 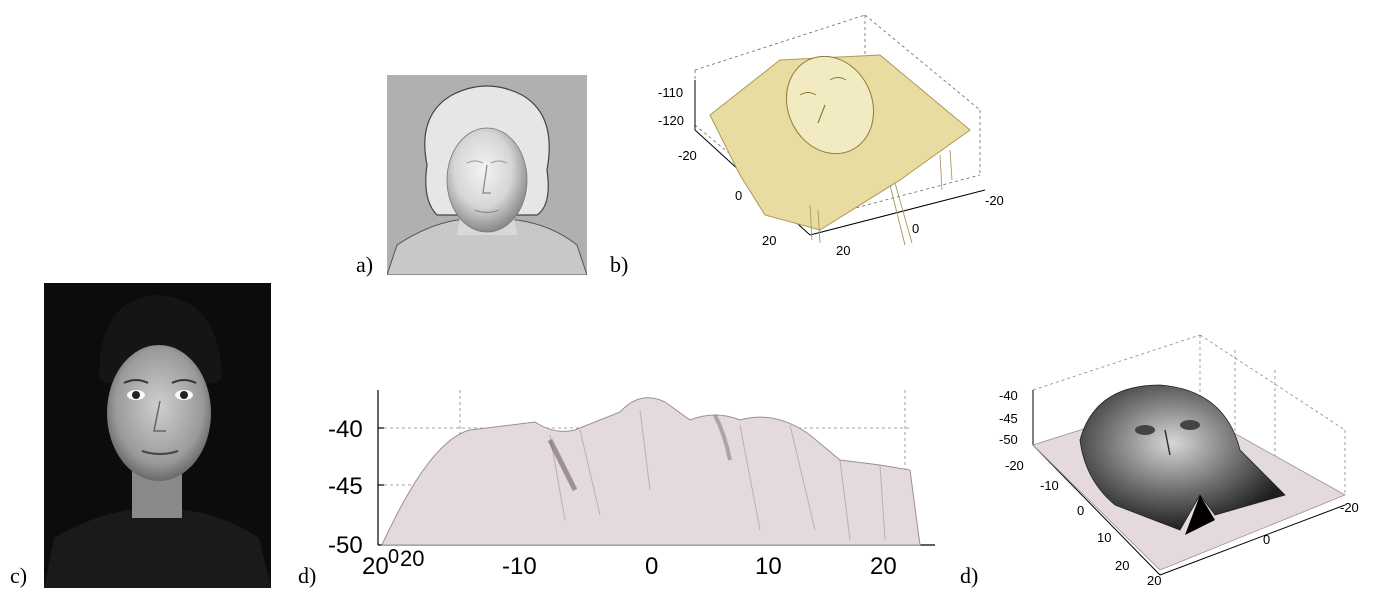 What do you see at coordinates (412, 558) in the screenshot?
I see `d1-overlap-1: 20` at bounding box center [412, 558].